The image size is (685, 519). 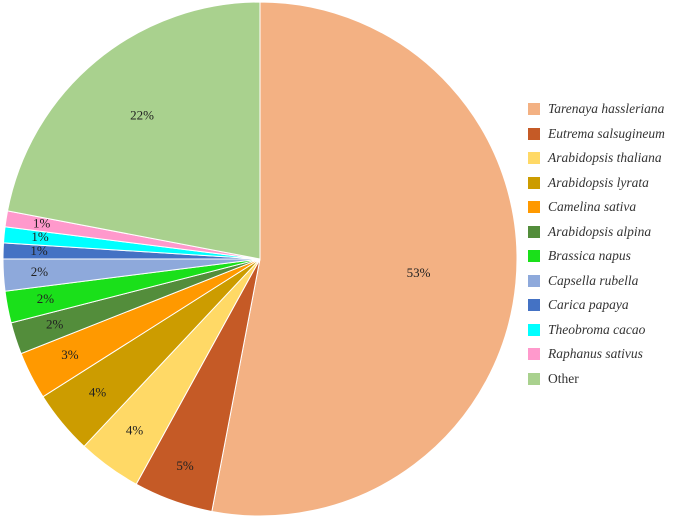 What do you see at coordinates (593, 280) in the screenshot?
I see `legend-label: Capsella rubella` at bounding box center [593, 280].